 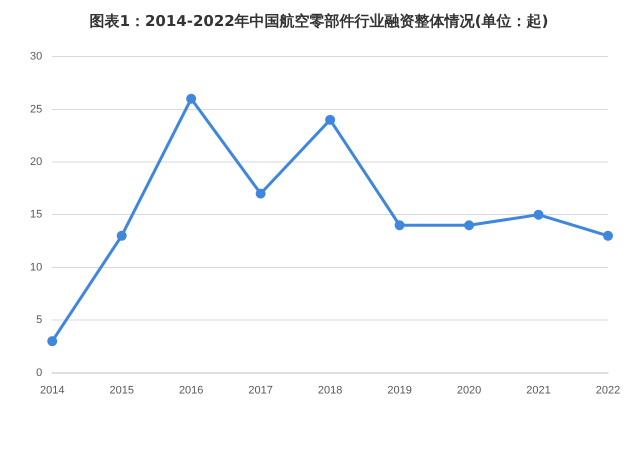 I want to click on x-tick-label: 2022, so click(x=608, y=390).